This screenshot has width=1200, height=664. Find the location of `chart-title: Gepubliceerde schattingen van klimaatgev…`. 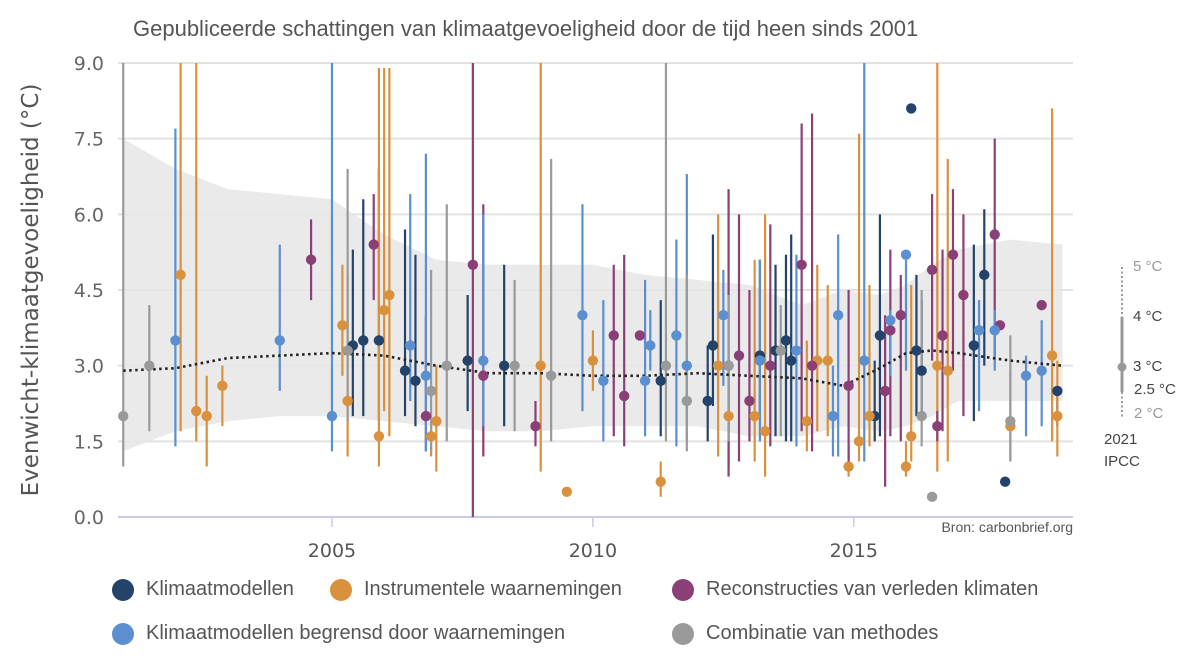

chart-title: Gepubliceerde schattingen van klimaatgev… is located at coordinates (525, 28).